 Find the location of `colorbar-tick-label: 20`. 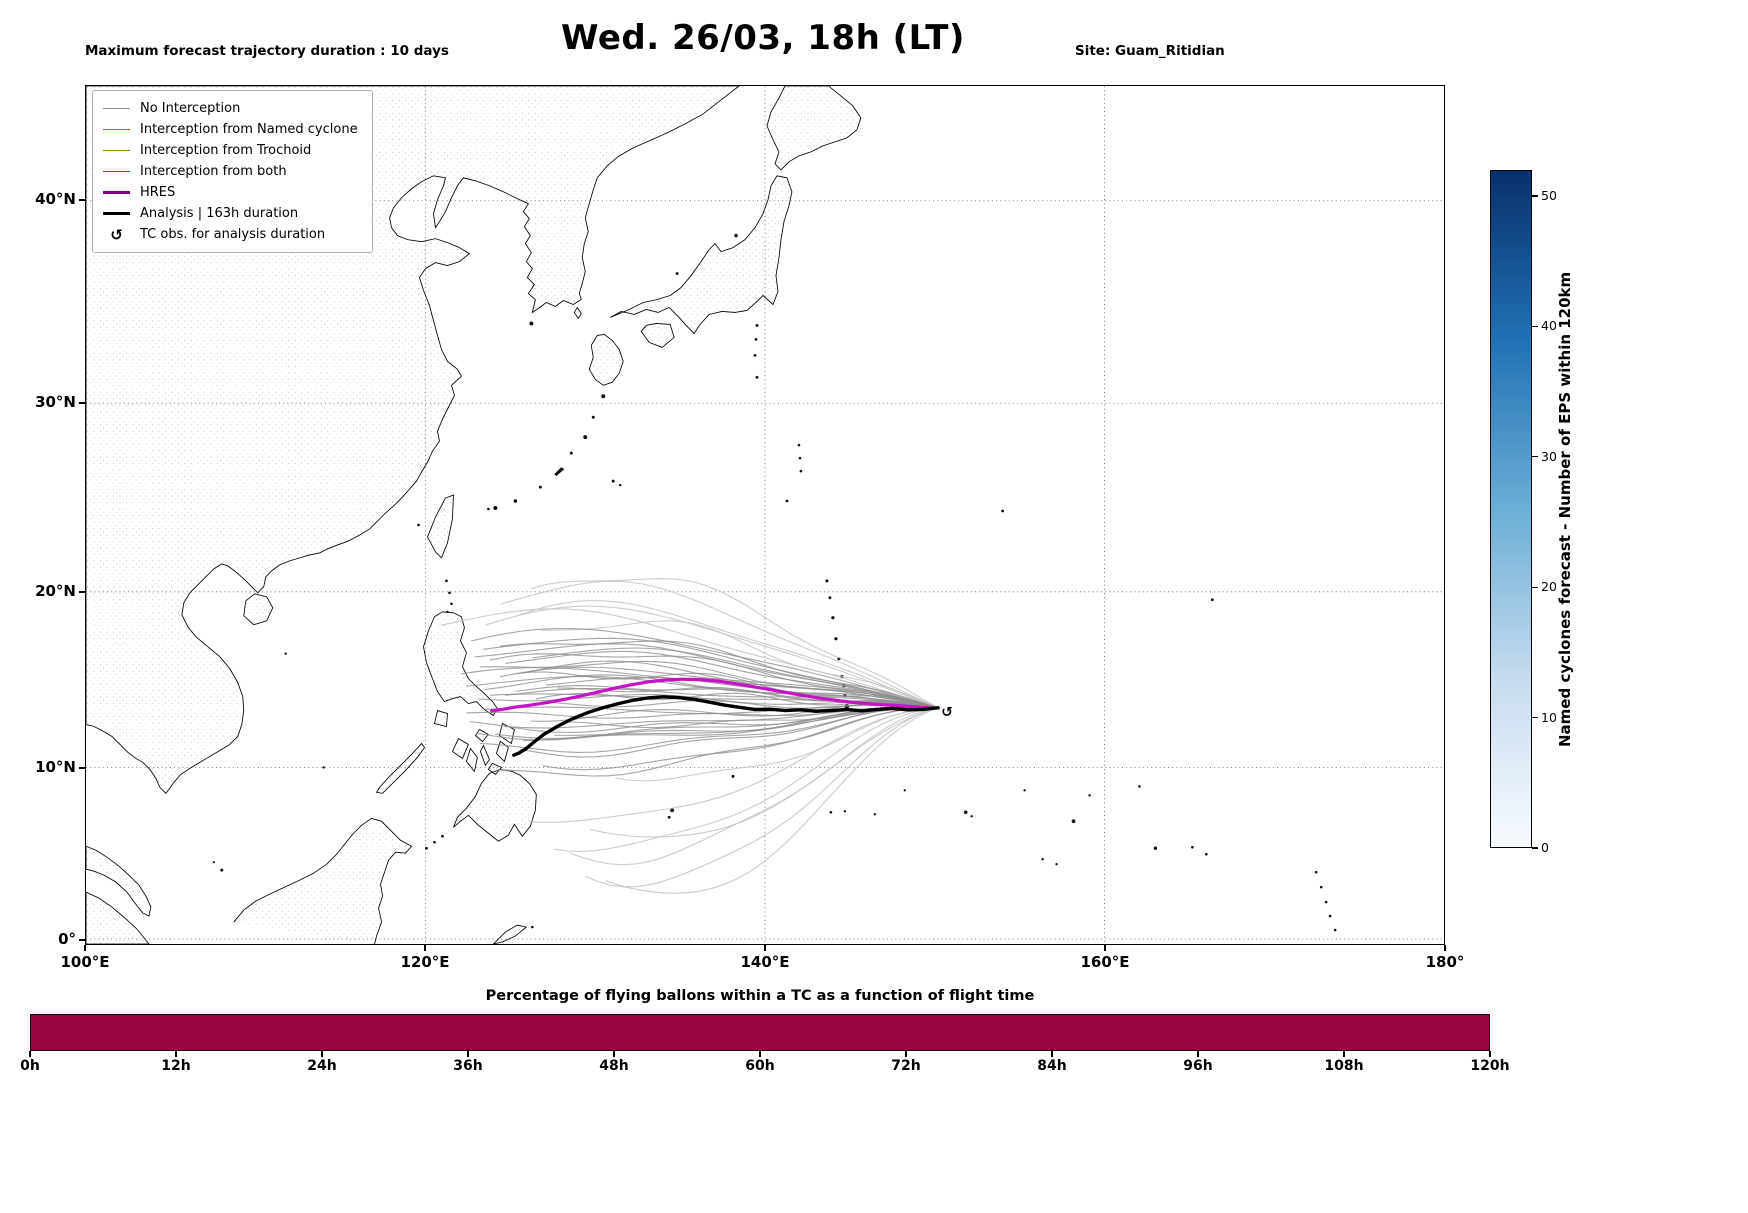

colorbar-tick-label: 20 is located at coordinates (1549, 587).